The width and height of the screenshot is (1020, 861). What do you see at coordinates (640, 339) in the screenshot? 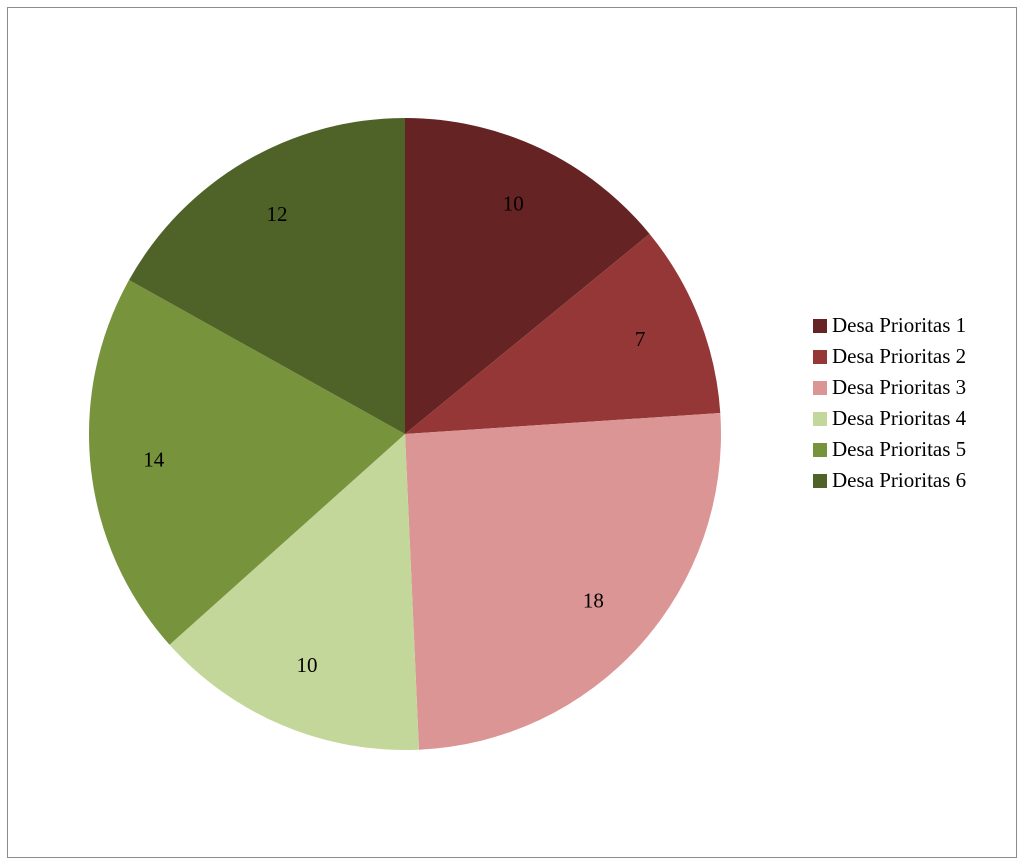
I see `data-label-2: 7` at bounding box center [640, 339].